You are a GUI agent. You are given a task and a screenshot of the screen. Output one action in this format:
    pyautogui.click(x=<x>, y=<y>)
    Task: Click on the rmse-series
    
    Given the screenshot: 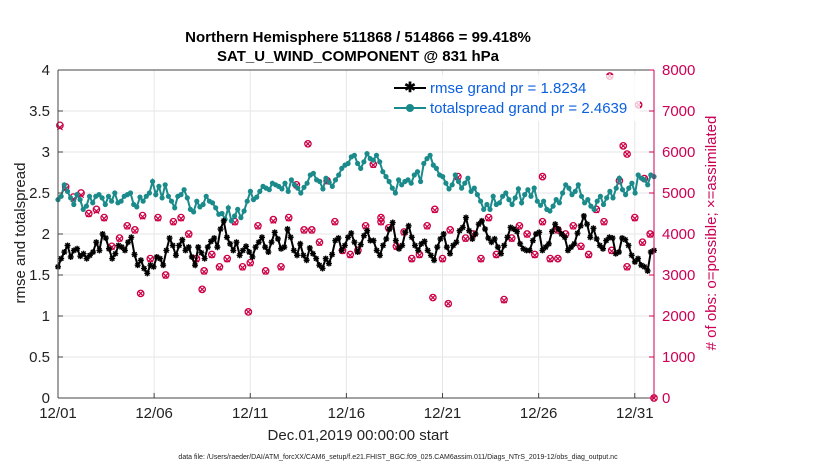 What is the action you would take?
    pyautogui.click(x=356, y=244)
    